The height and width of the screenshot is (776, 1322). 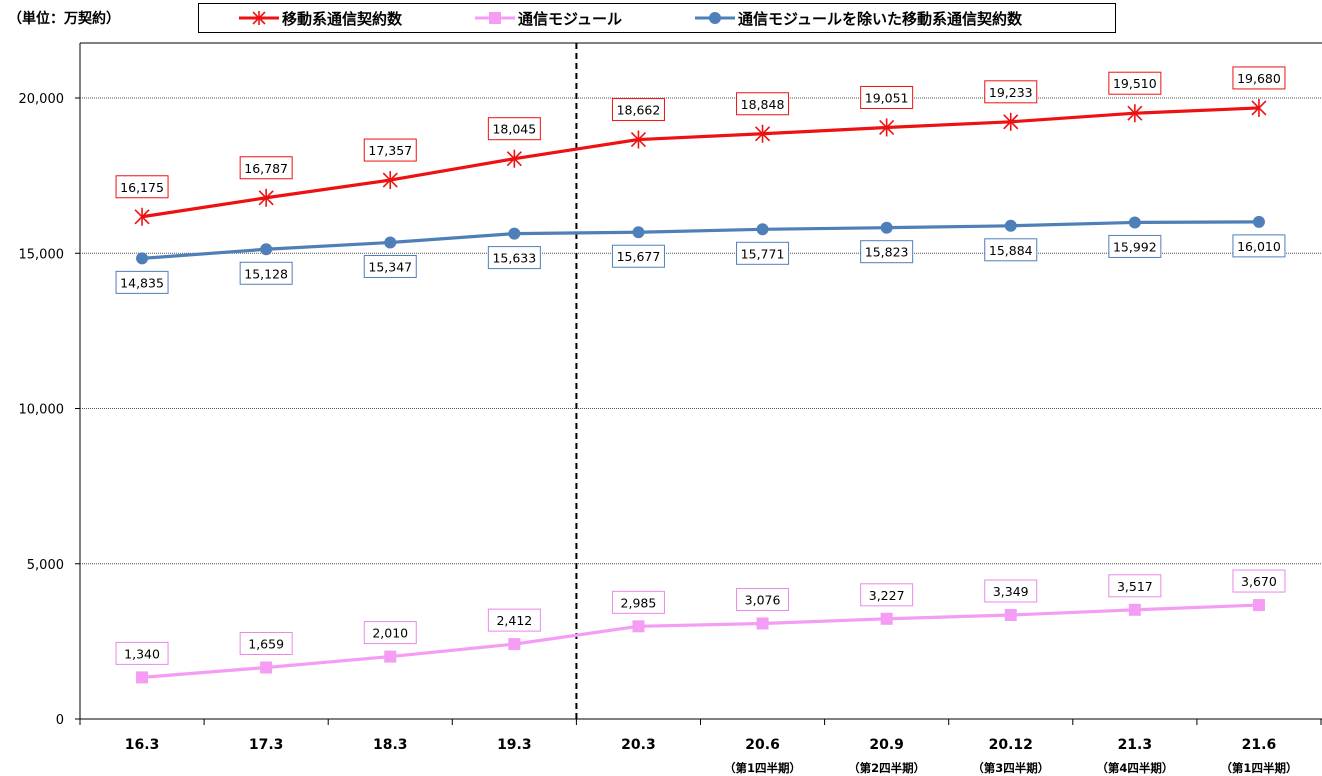 What do you see at coordinates (1134, 768) in the screenshot?
I see `x-tick-sublabel: （第4四半期）` at bounding box center [1134, 768].